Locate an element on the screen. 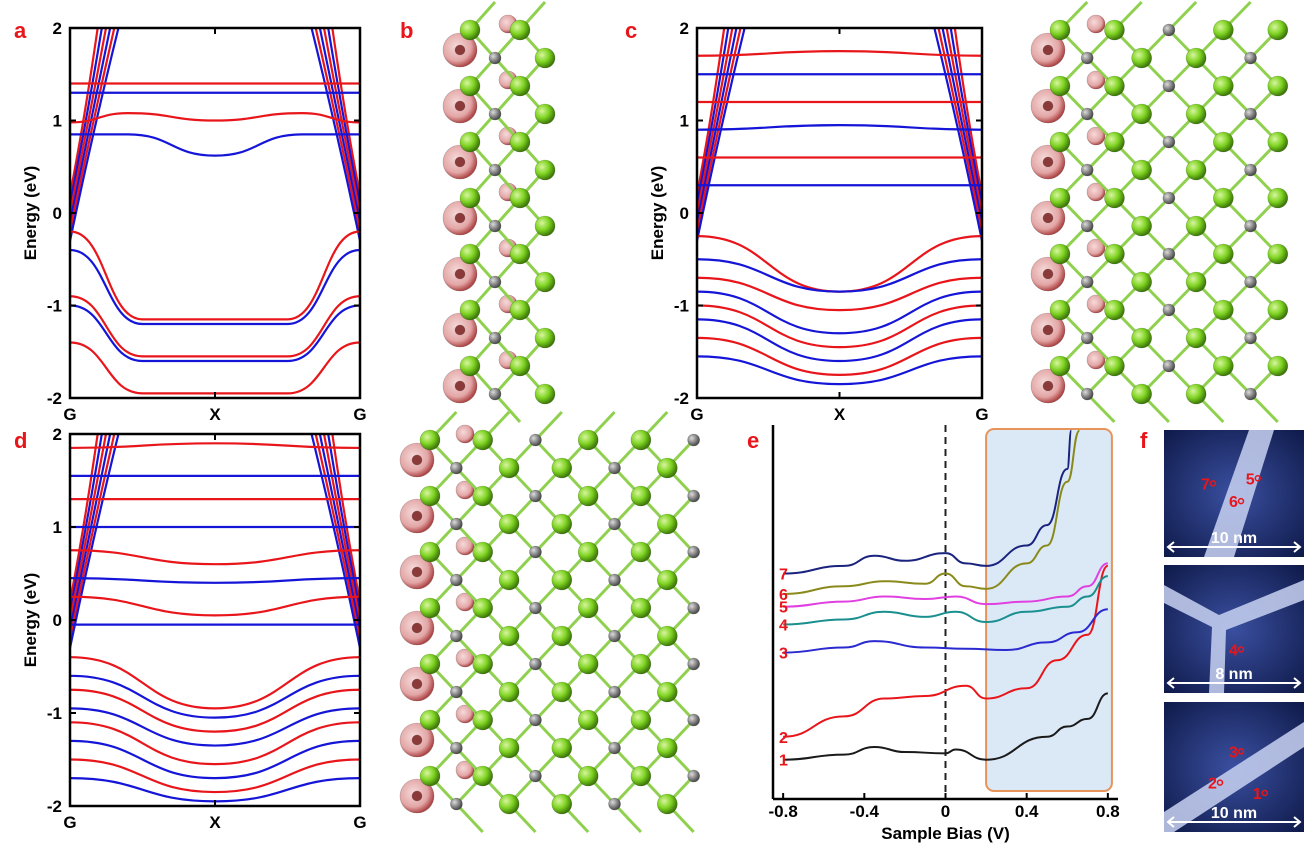  stm-image-2: 4 8 nm is located at coordinates (1234, 629).